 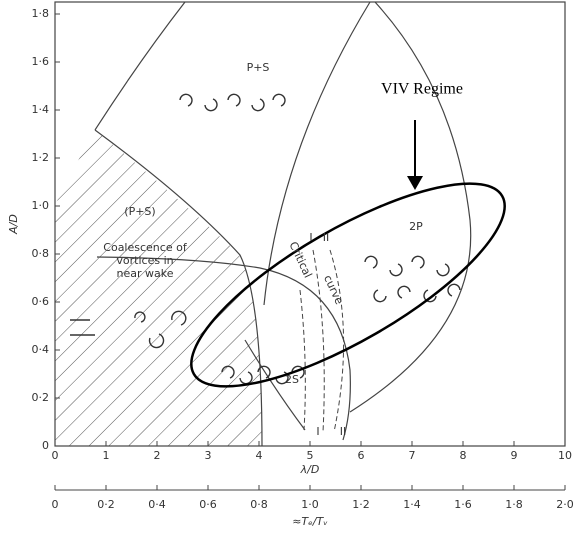 What do you see at coordinates (415, 183) in the screenshot?
I see `arrow-head` at bounding box center [415, 183].